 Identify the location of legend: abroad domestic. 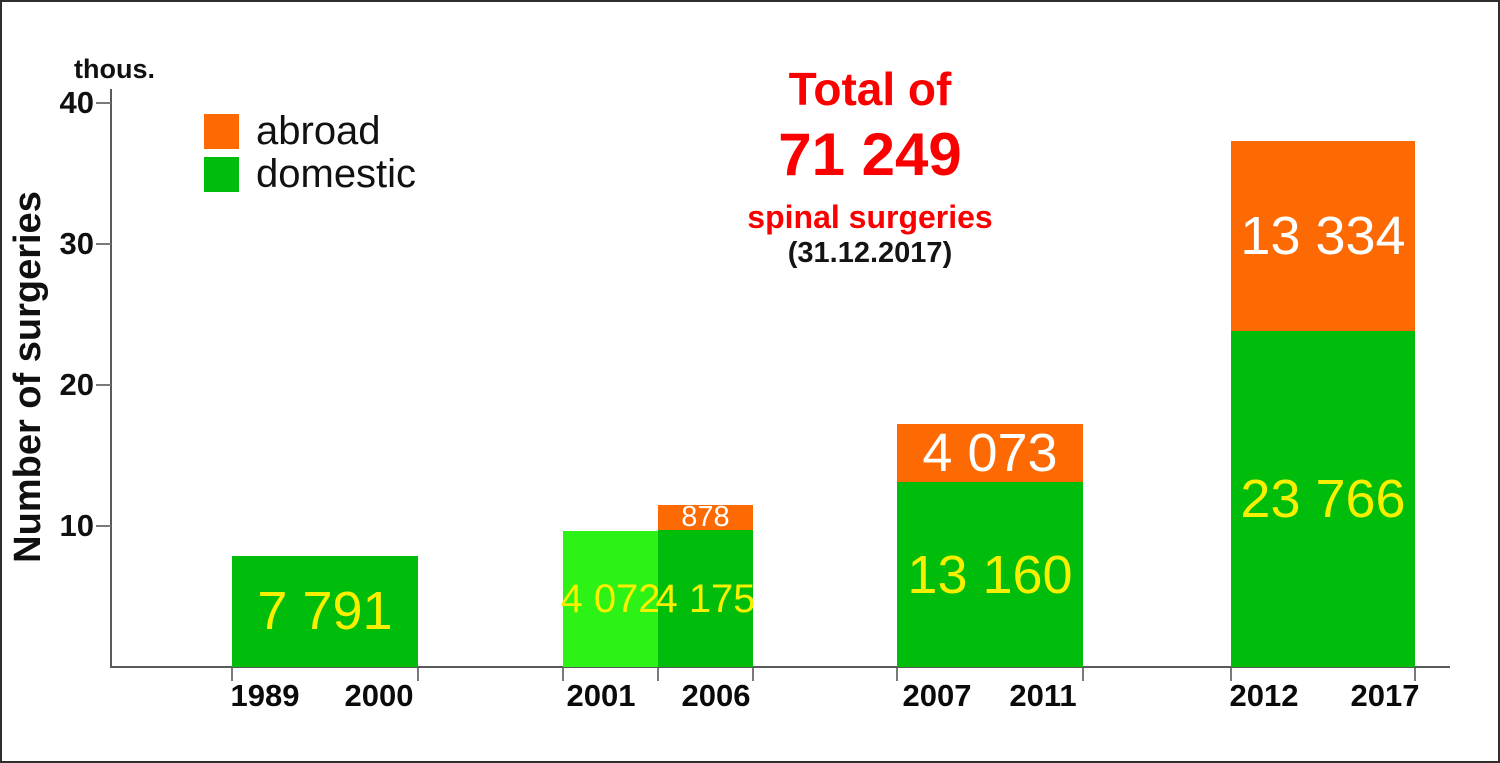
(310, 152).